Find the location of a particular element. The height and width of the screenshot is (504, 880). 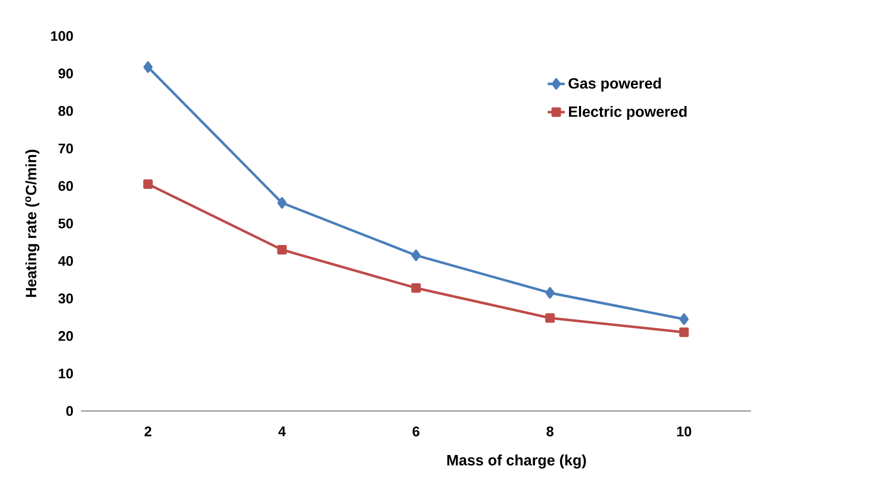

y-tick-label: 40 is located at coordinates (65, 261).